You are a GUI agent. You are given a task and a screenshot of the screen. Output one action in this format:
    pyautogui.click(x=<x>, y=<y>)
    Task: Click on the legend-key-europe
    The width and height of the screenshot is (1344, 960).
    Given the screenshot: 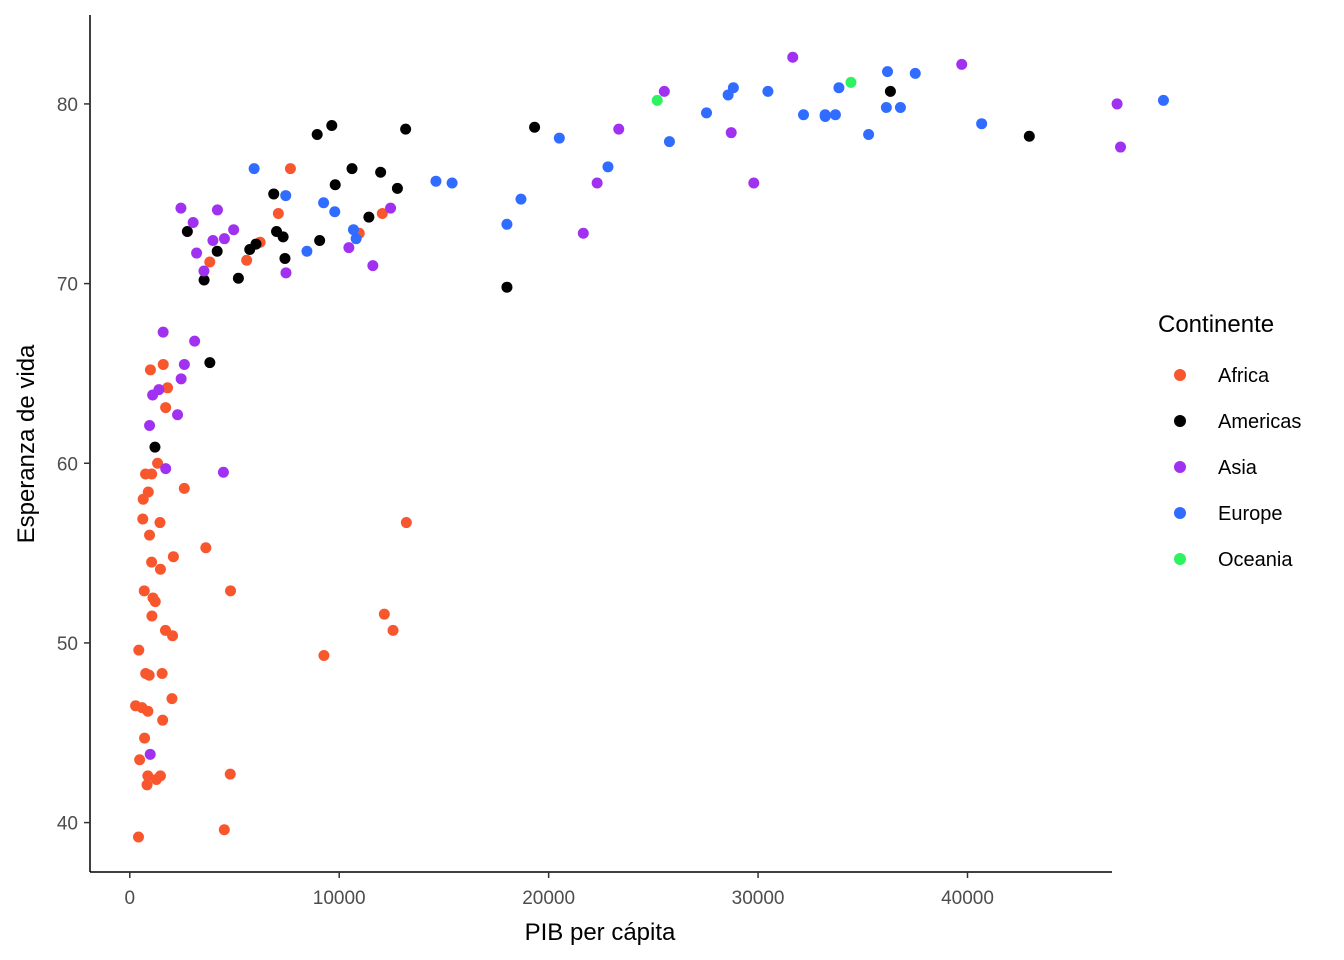 What is the action you would take?
    pyautogui.click(x=1180, y=513)
    